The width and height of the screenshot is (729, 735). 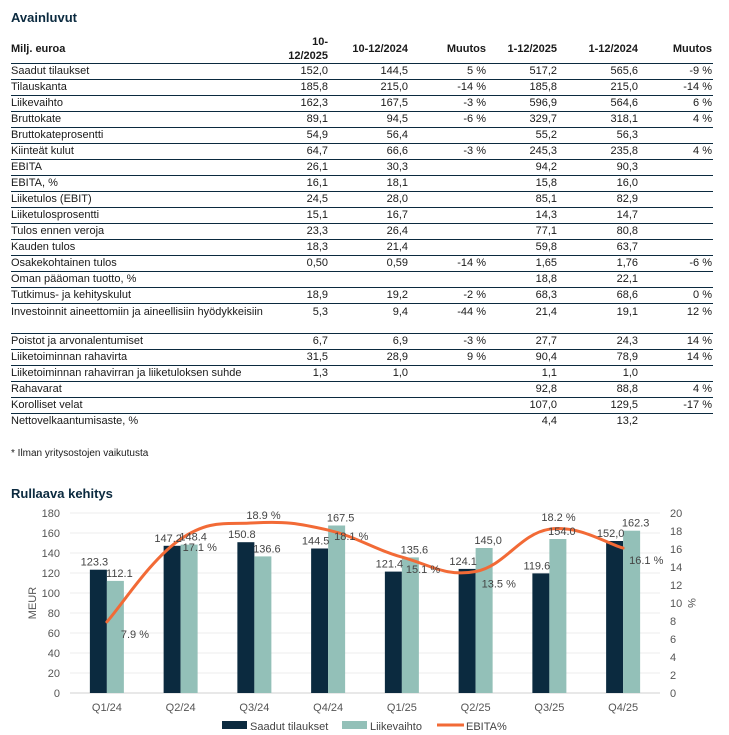 What do you see at coordinates (522, 215) in the screenshot?
I see `cell-value: 14,3` at bounding box center [522, 215].